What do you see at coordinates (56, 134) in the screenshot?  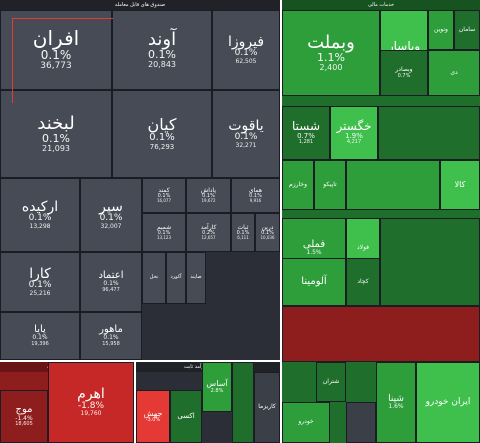 I see `ticker-tile: لبخند 0.1% 21,093` at bounding box center [56, 134].